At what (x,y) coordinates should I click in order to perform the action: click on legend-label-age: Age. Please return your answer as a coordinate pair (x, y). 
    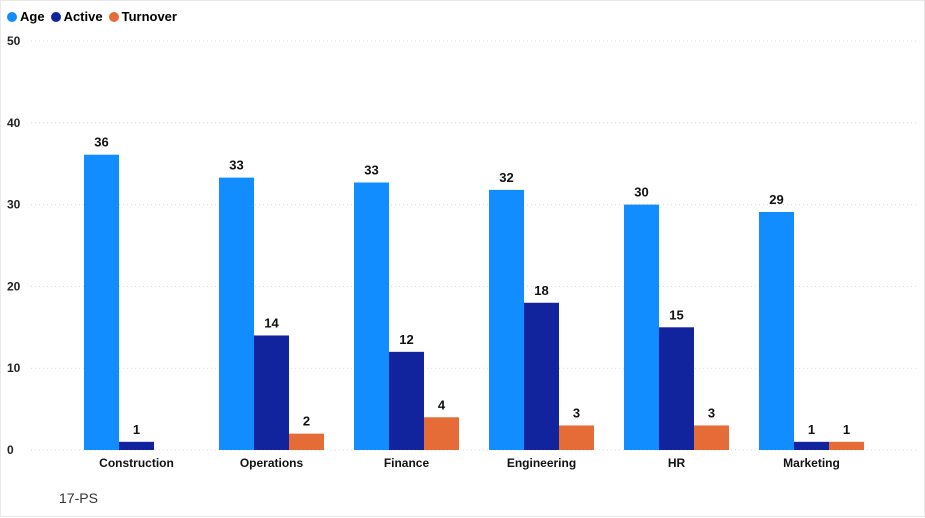
    Looking at the image, I should click on (32, 16).